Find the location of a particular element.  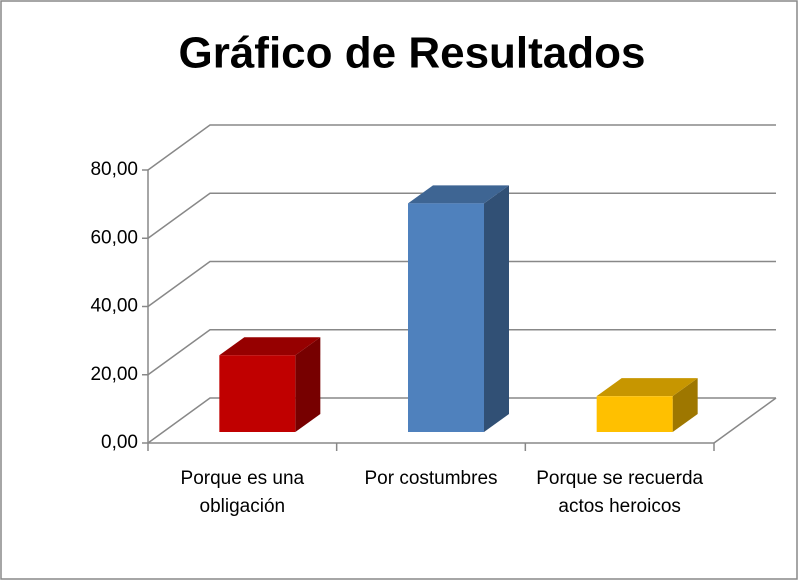

x-tick-label: Por costumbres is located at coordinates (431, 478).